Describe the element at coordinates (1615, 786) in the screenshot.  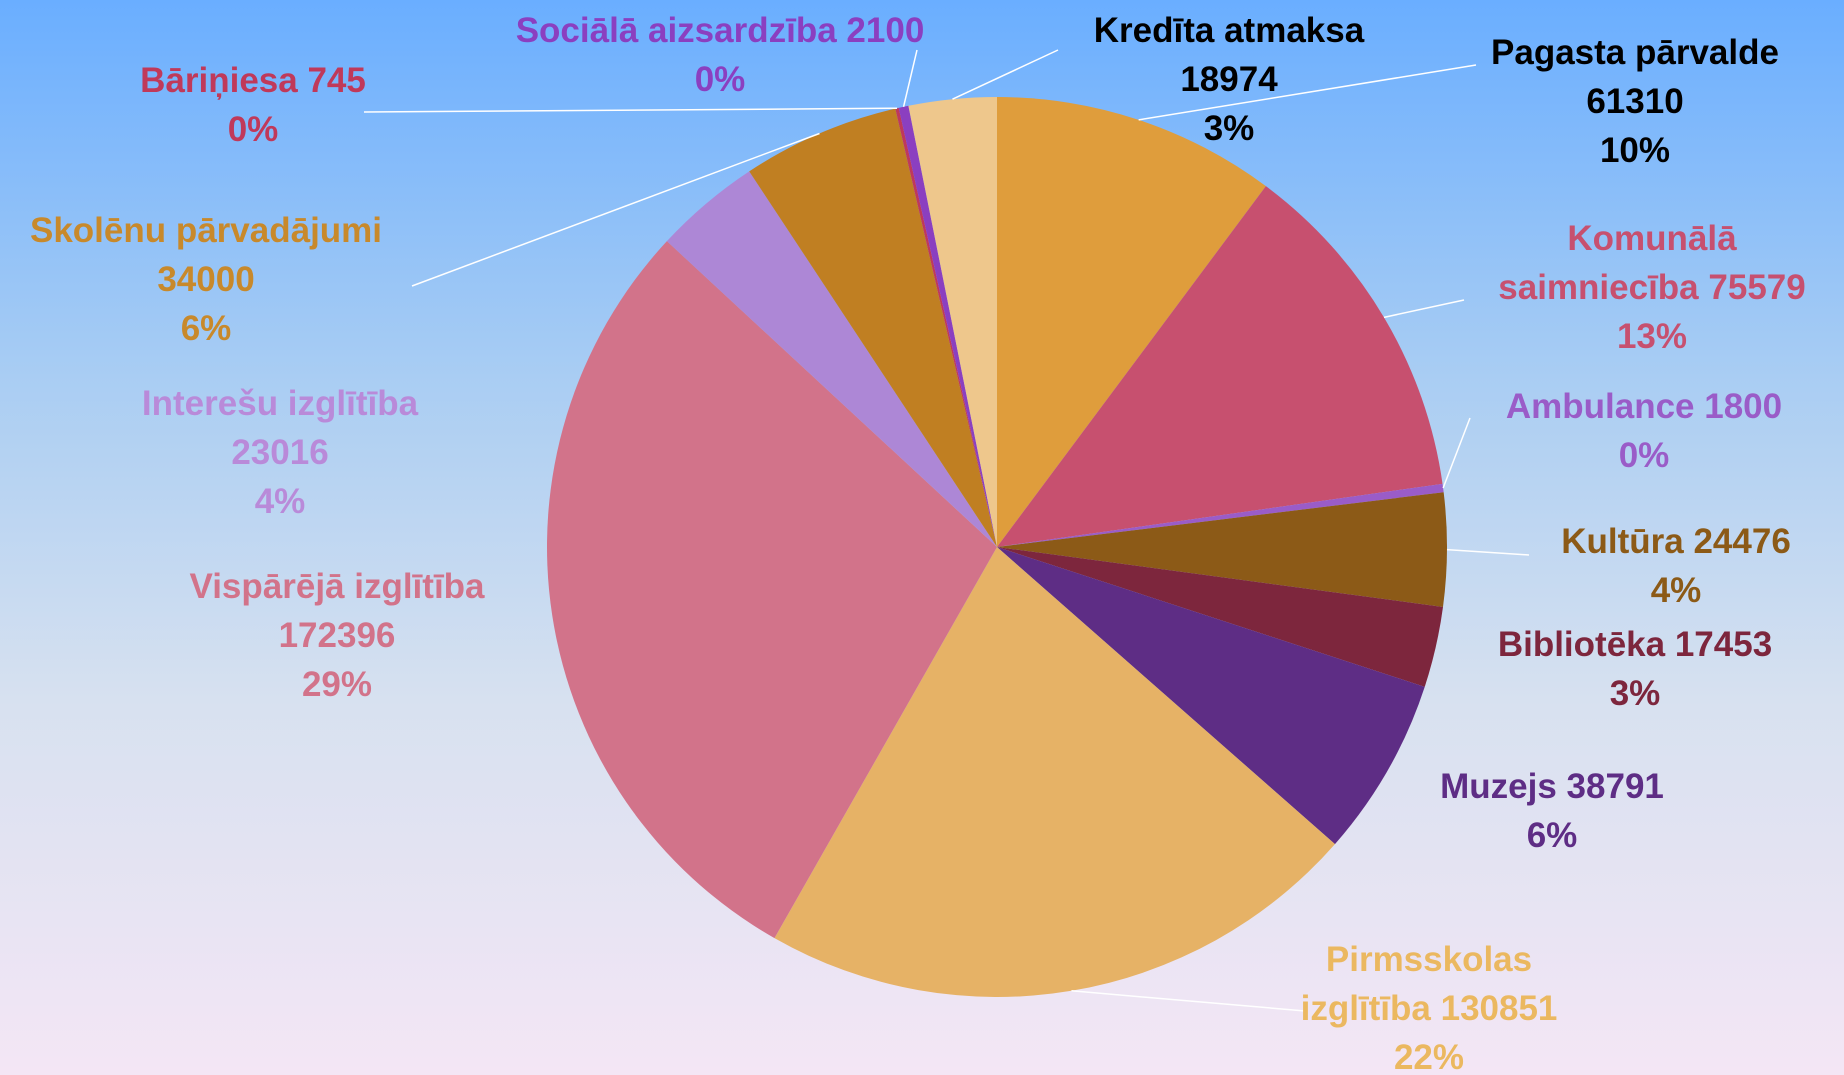
I see `value-label: 38791` at that location.